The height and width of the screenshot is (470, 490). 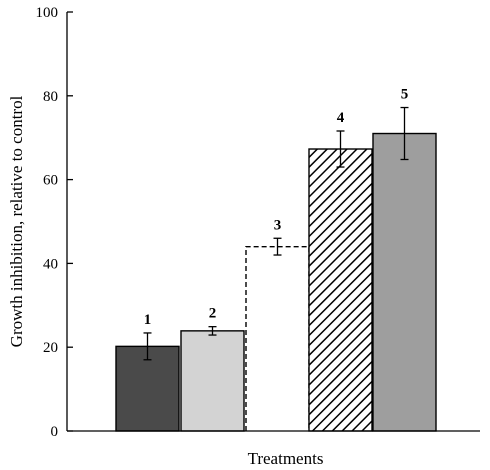 I want to click on y-tick-label: 0, so click(x=55, y=432).